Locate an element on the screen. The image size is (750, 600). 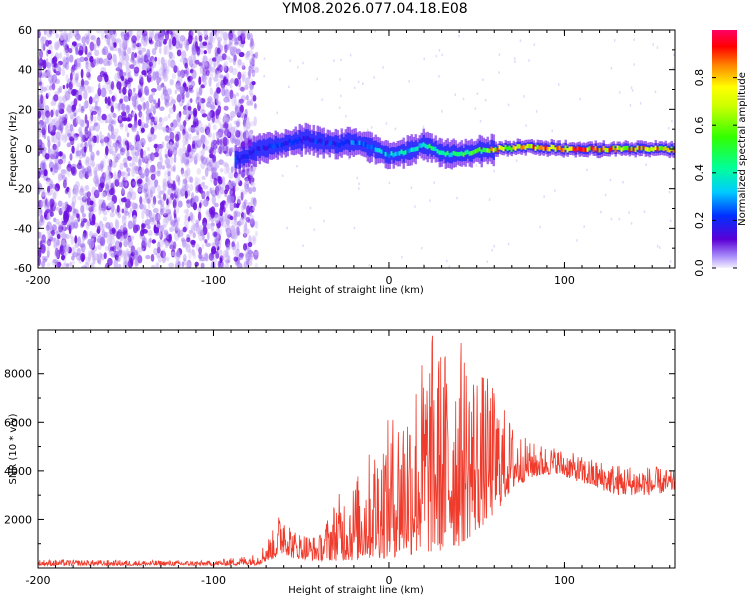
y-tick-label: 60 is located at coordinates (25, 30).